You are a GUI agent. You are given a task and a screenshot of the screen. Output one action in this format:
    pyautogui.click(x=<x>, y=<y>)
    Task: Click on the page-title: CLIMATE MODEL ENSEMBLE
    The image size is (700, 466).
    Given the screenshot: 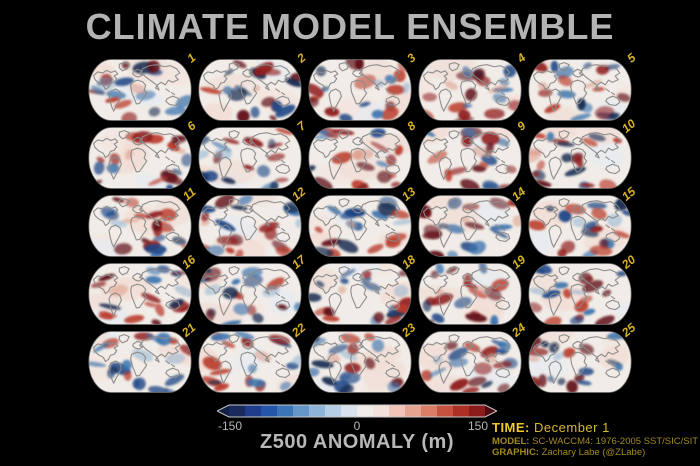 What is the action you would take?
    pyautogui.click(x=350, y=26)
    